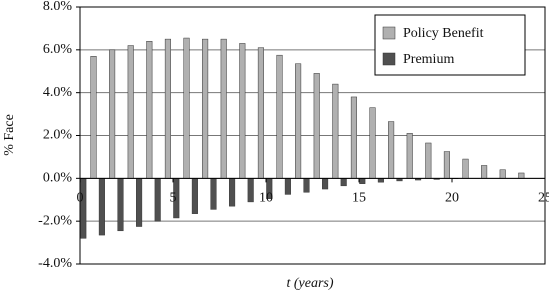 The width and height of the screenshot is (549, 294). What do you see at coordinates (450, 45) in the screenshot?
I see `legend-box` at bounding box center [450, 45].